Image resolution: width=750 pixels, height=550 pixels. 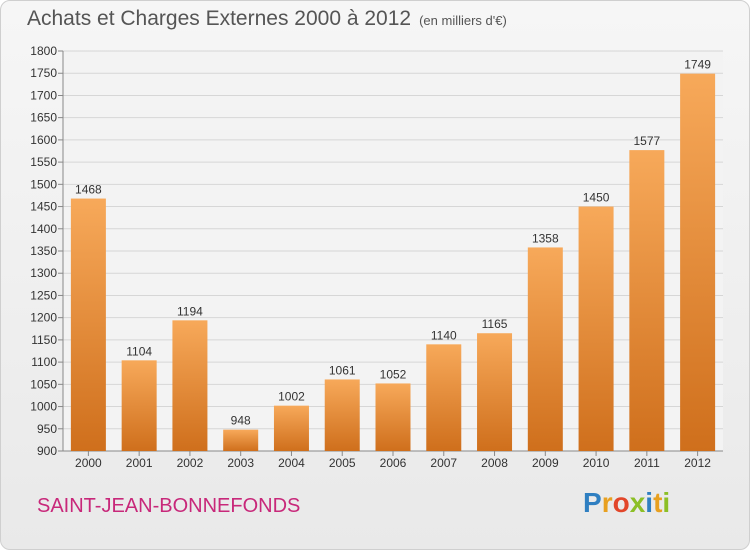 I want to click on proxiti-logo: Proxiti, so click(x=626, y=503).